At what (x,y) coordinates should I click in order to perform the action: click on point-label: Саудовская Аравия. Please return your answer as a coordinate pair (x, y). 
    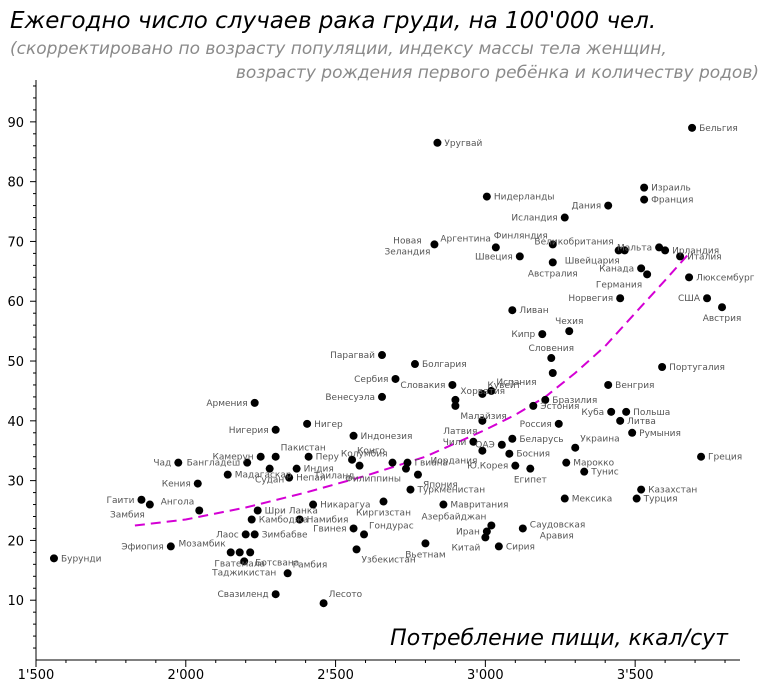
    Looking at the image, I should click on (557, 530).